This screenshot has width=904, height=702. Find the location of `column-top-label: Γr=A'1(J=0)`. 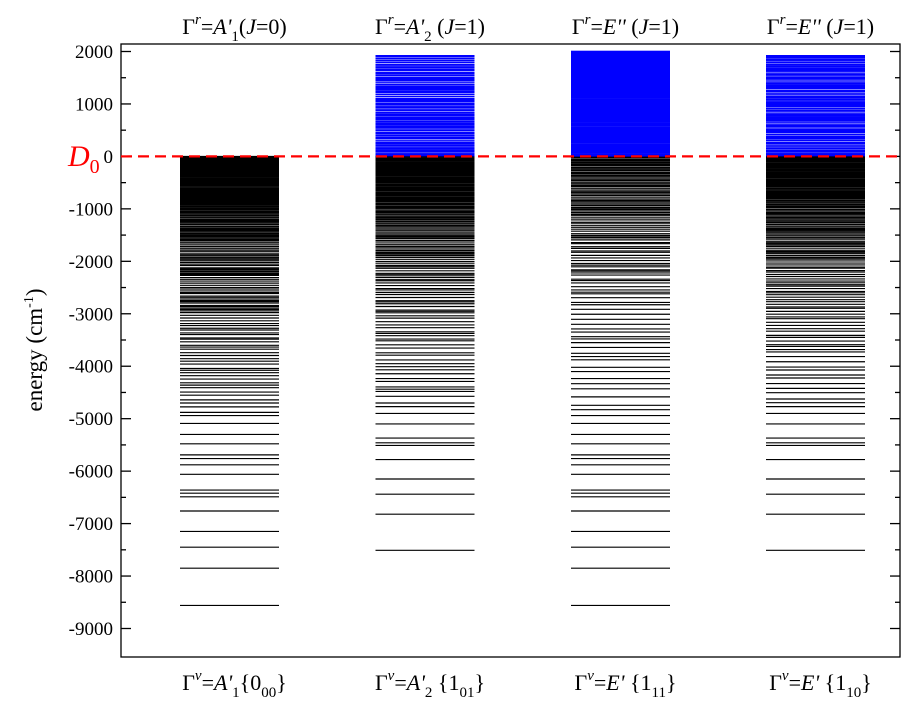

column-top-label: Γr=A'1(J=0) is located at coordinates (234, 28).